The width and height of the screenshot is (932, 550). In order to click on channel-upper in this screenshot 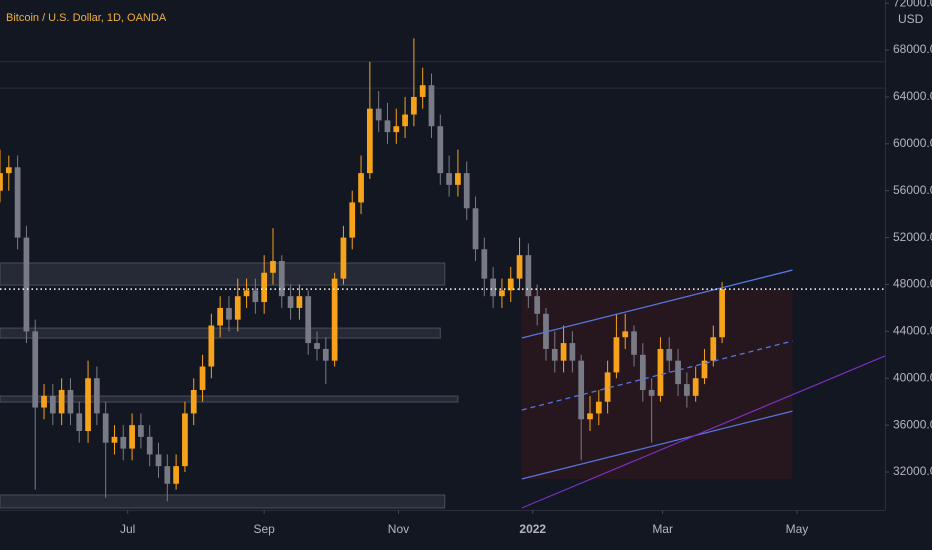, I will do `click(657, 304)`.